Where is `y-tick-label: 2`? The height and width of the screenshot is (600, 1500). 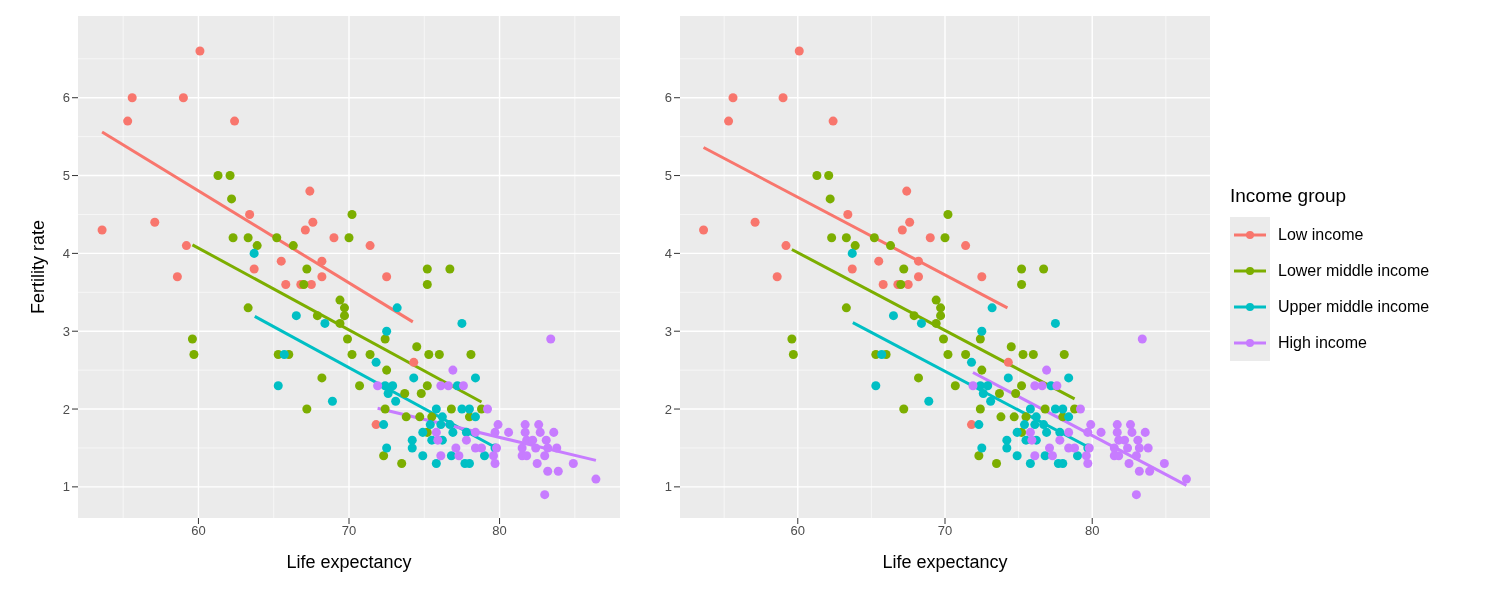
y-tick-label: 2 is located at coordinates (668, 409).